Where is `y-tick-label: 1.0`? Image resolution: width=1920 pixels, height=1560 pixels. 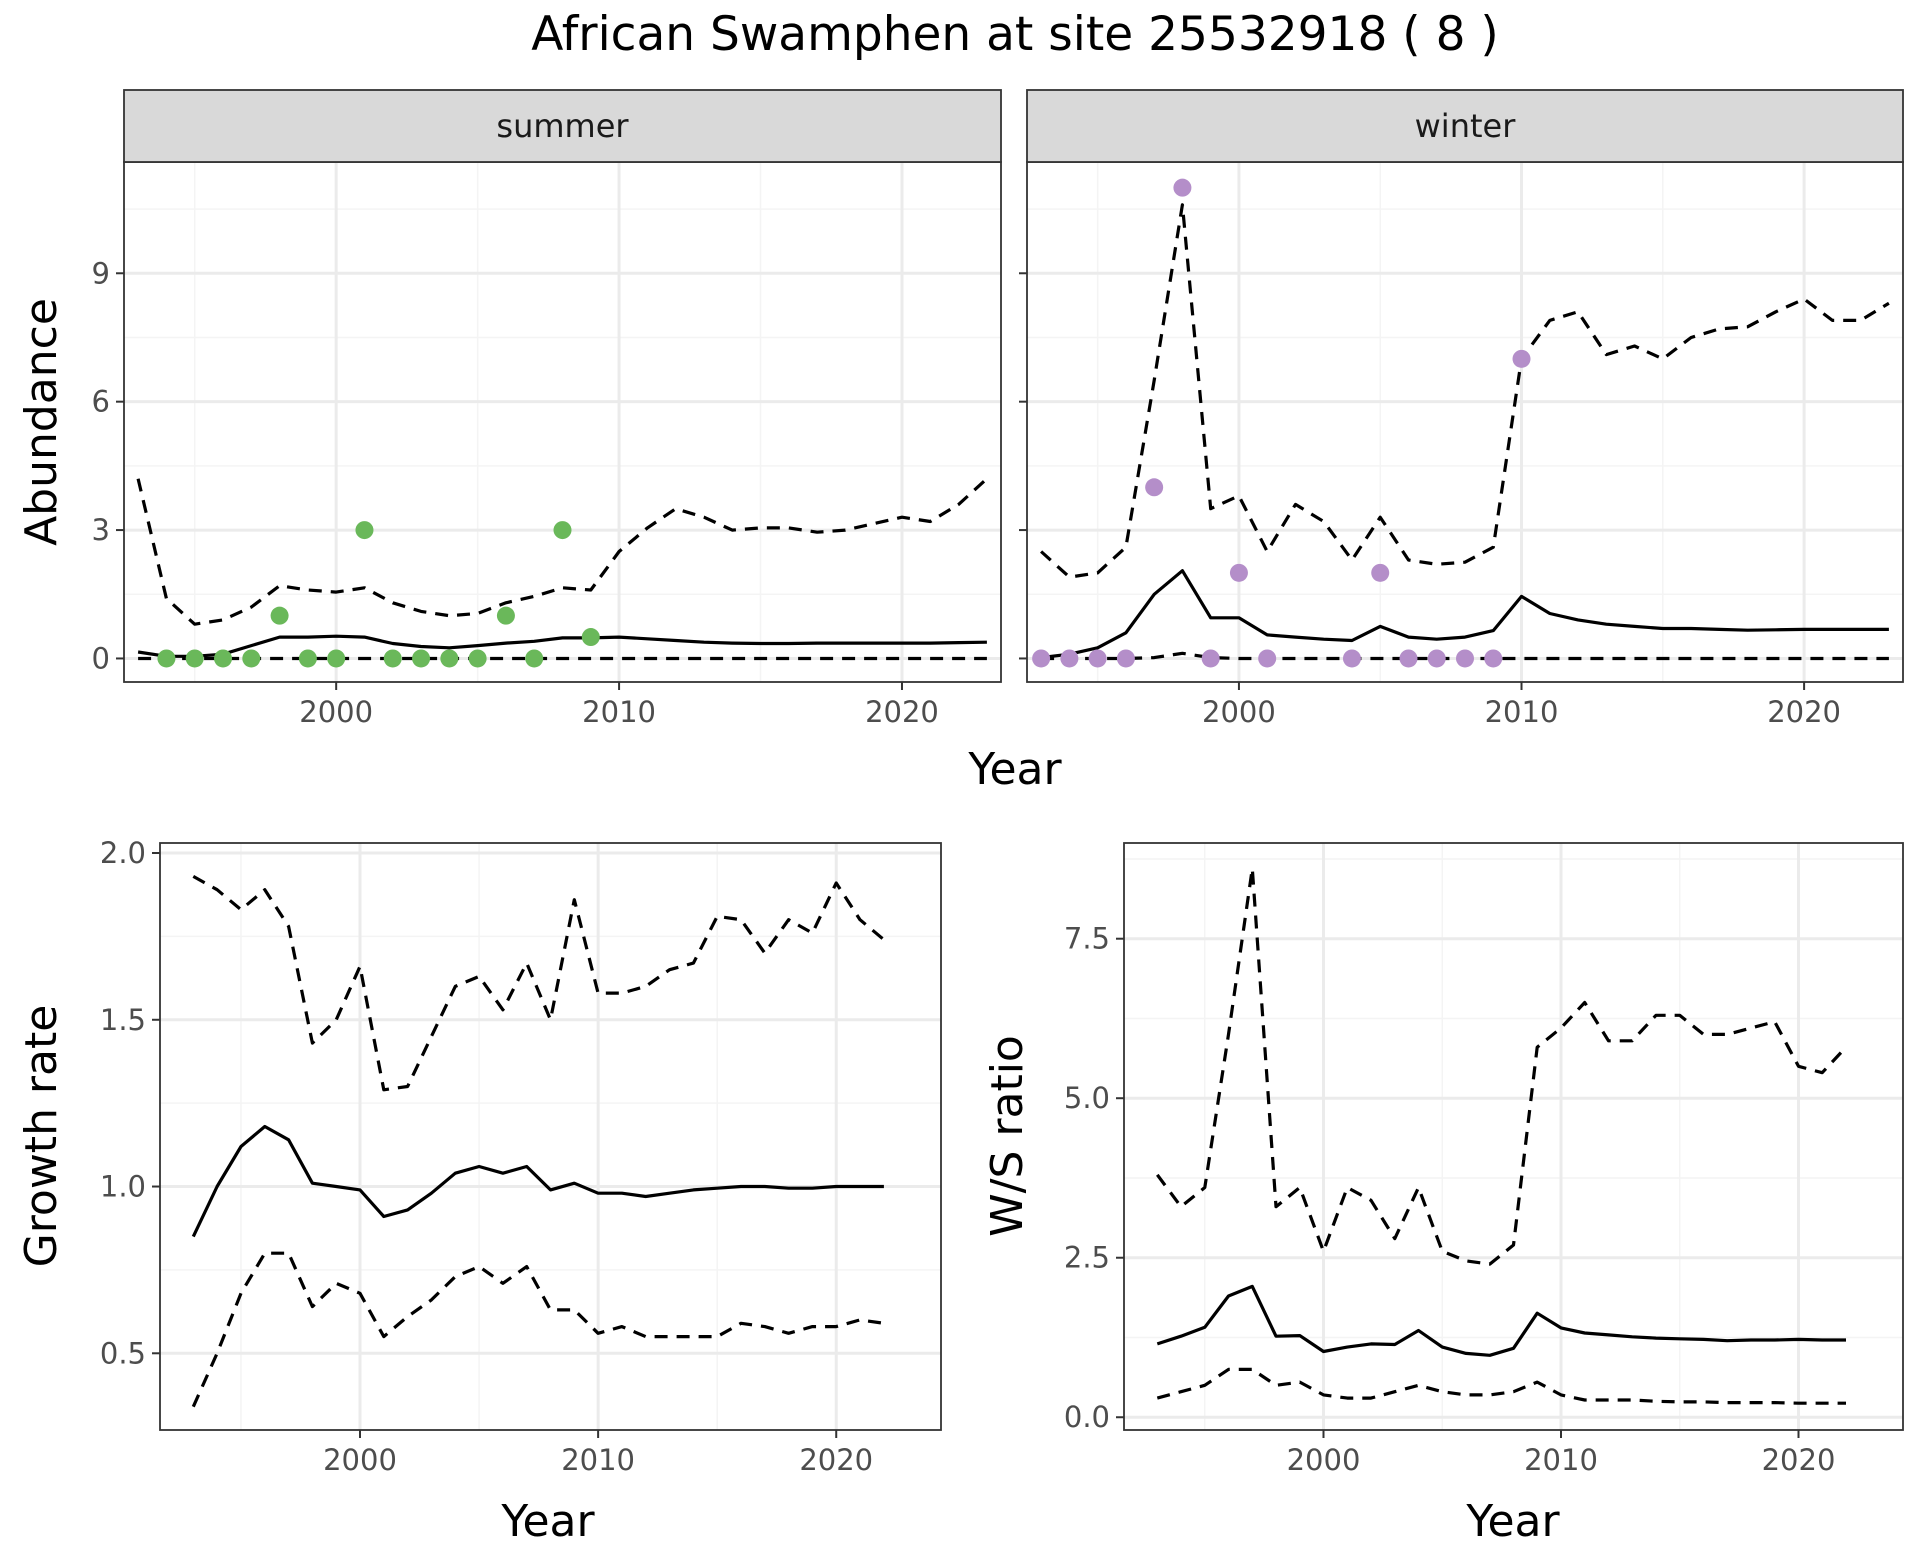 y-tick-label: 1.0 is located at coordinates (123, 1187).